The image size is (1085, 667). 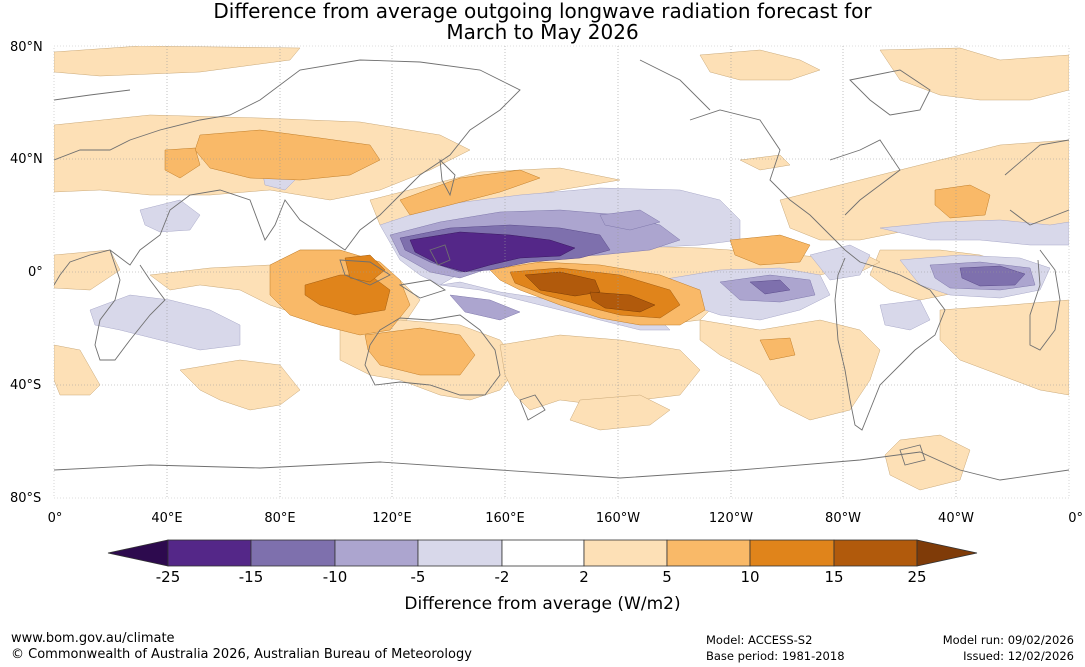 I want to click on colorbar-tick-label: -2, so click(x=502, y=577).